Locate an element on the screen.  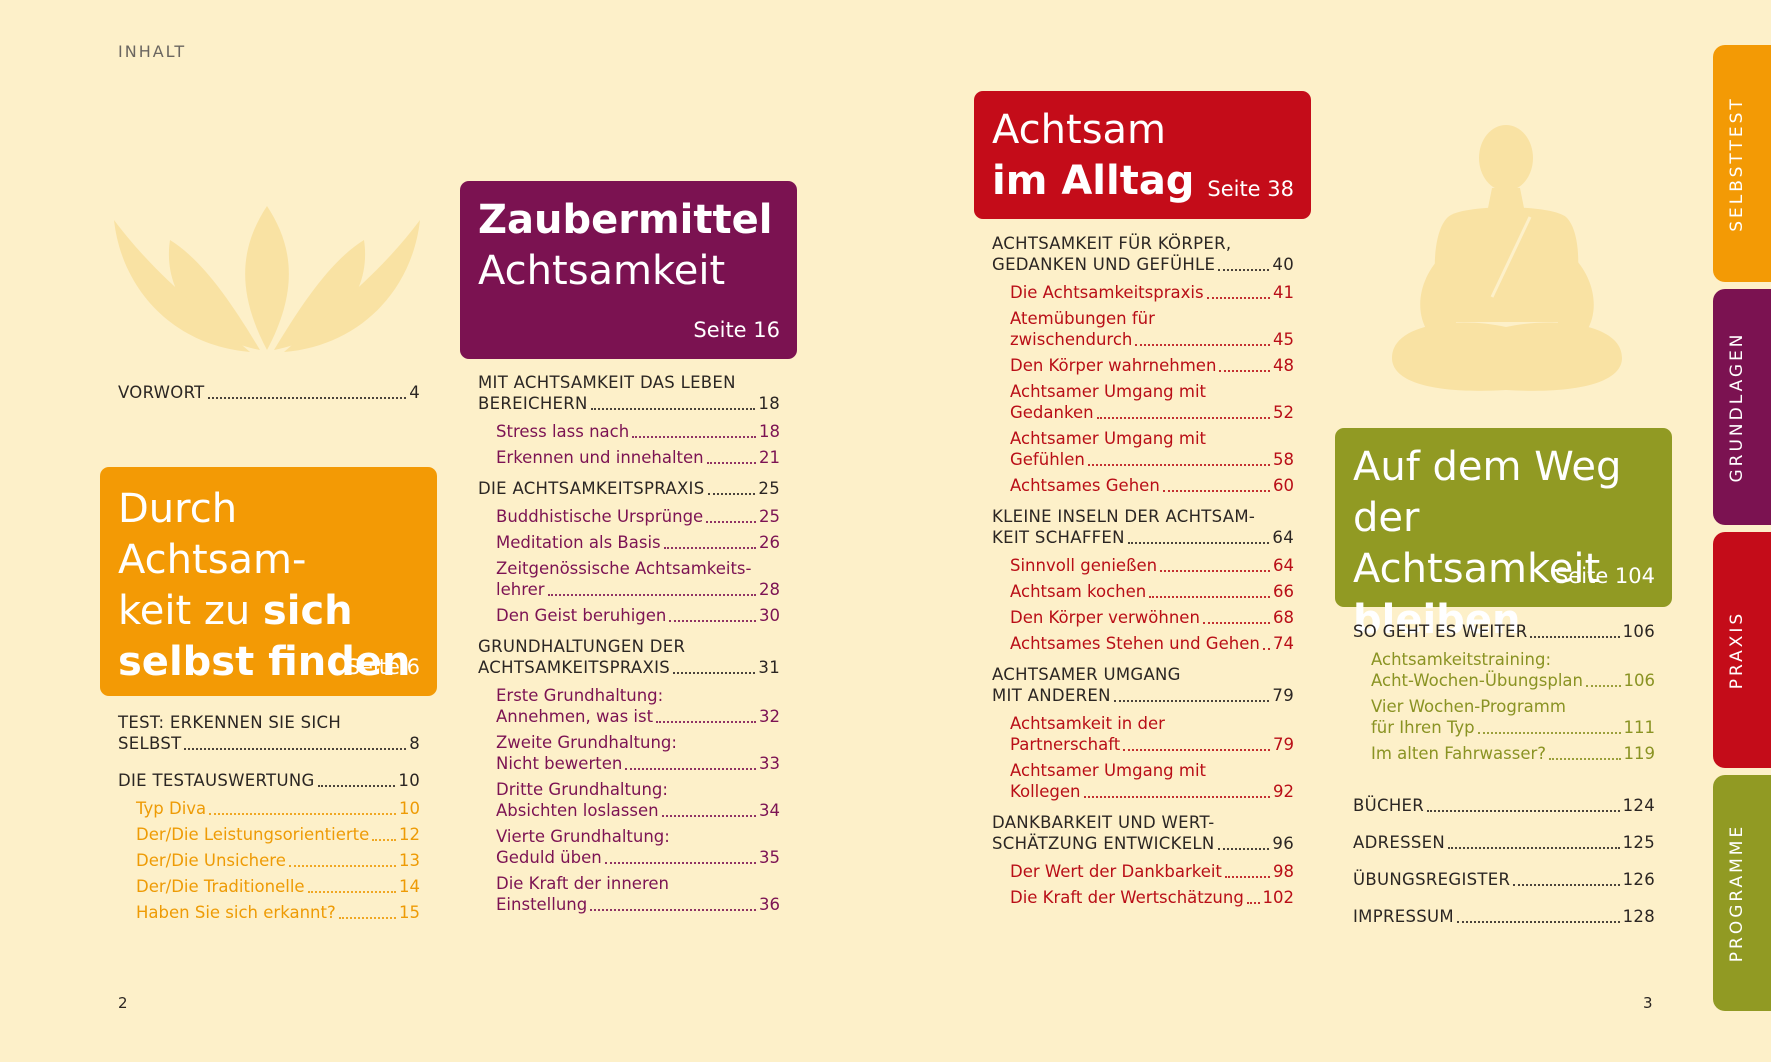
toc-subentry: Typ Diva 10 is located at coordinates (269, 809).